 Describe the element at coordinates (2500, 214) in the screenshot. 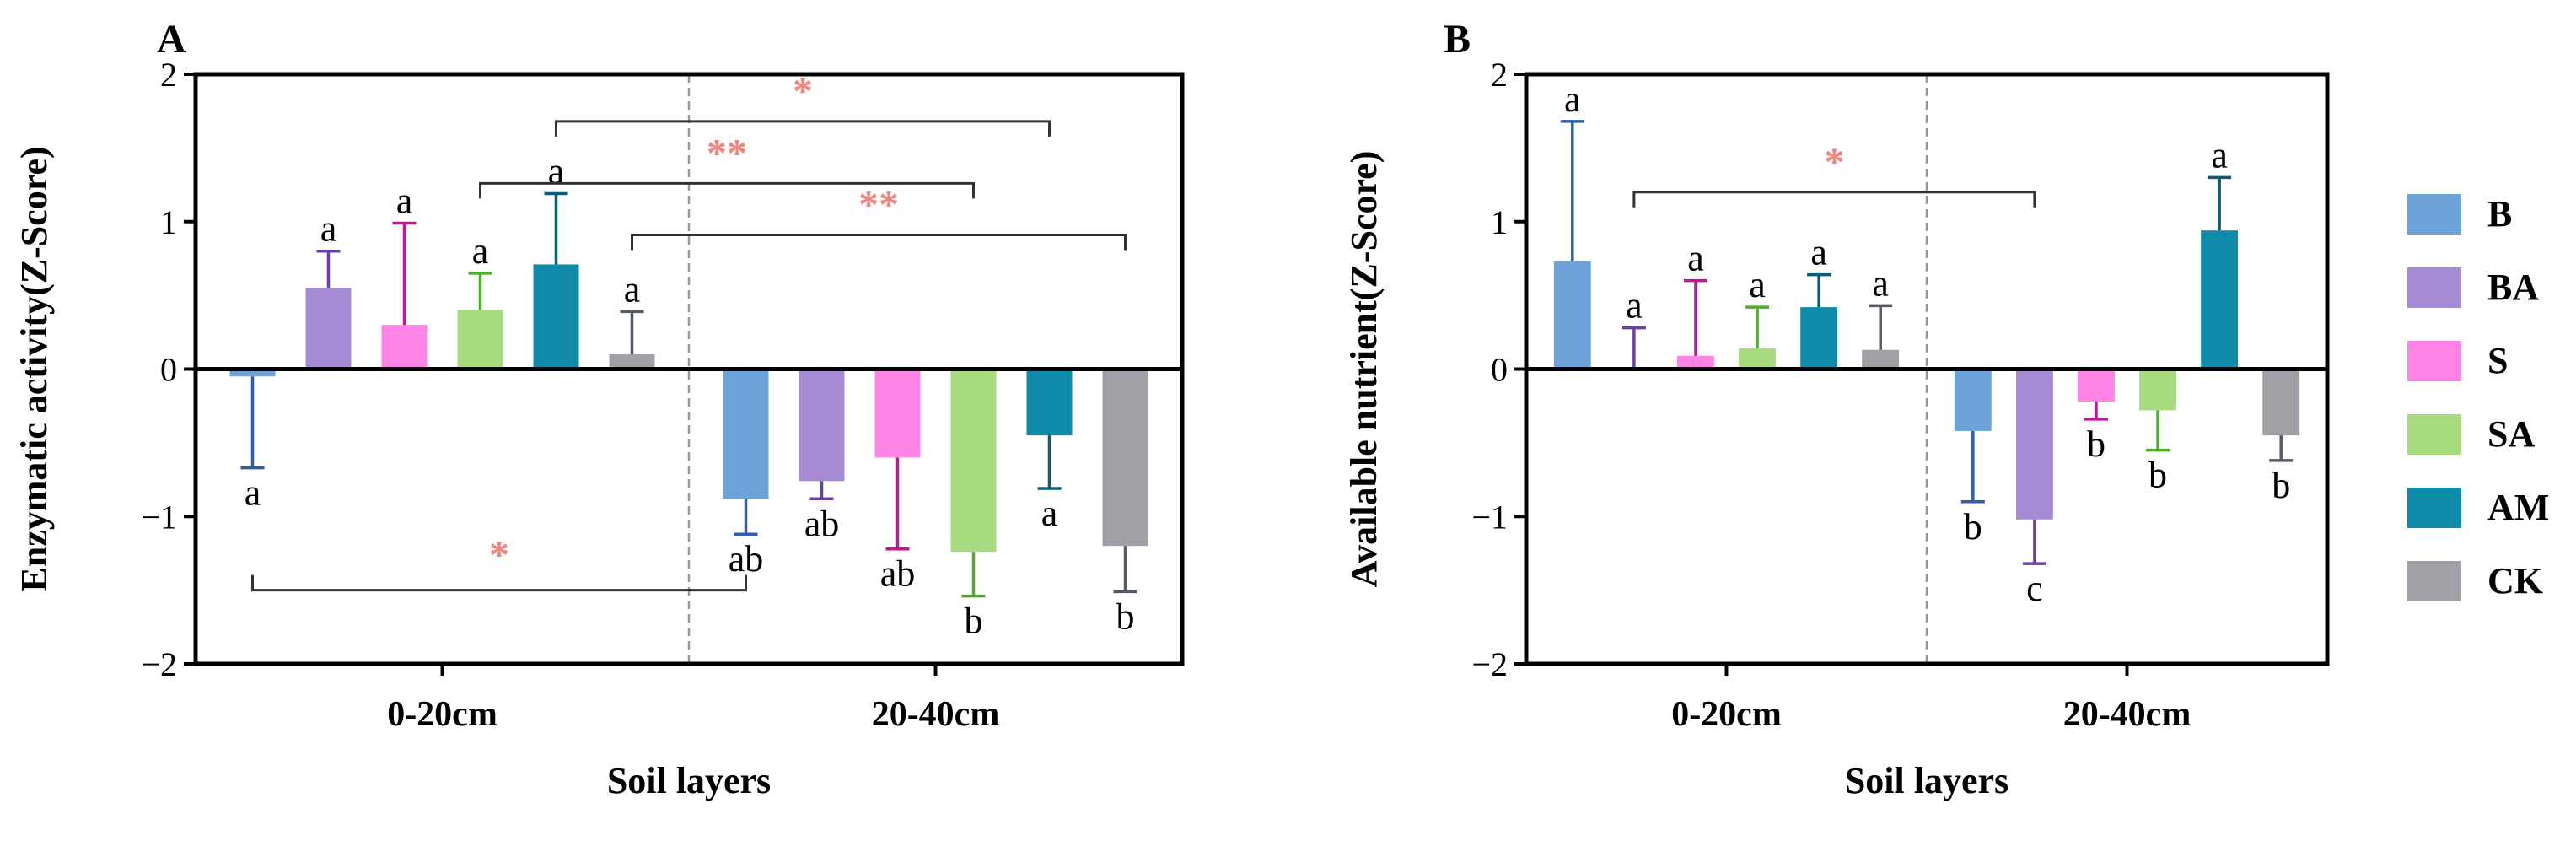

I see `legend-label: B` at that location.